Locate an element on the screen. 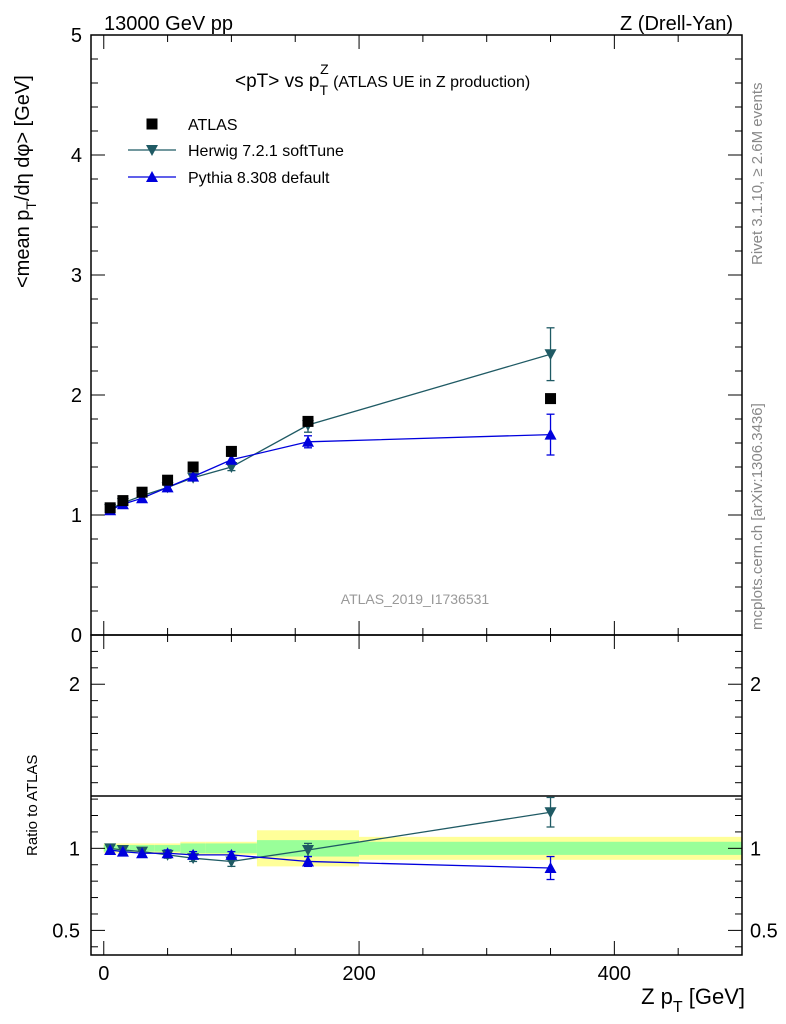 This screenshot has height=1024, width=786. main-data-markers is located at coordinates (330, 421).